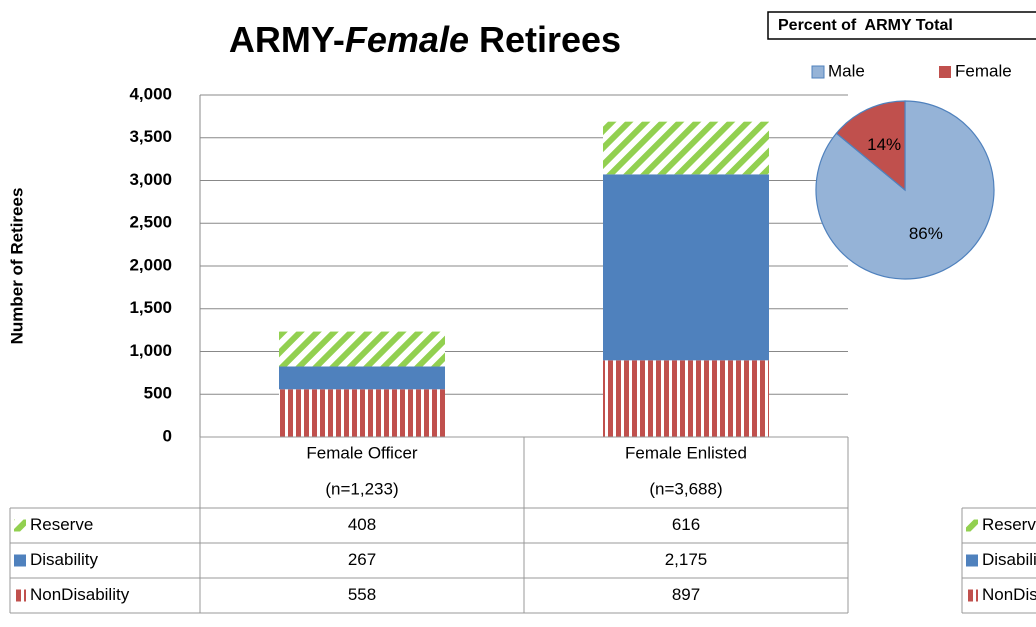  What do you see at coordinates (846, 70) in the screenshot?
I see `legend-label: Male` at bounding box center [846, 70].